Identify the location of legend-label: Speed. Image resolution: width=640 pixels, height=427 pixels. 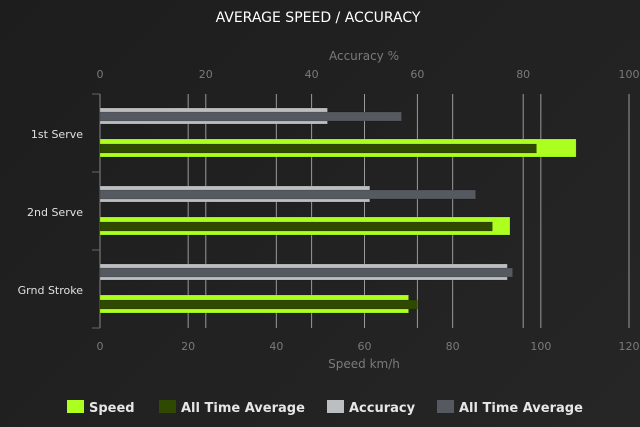
(112, 408).